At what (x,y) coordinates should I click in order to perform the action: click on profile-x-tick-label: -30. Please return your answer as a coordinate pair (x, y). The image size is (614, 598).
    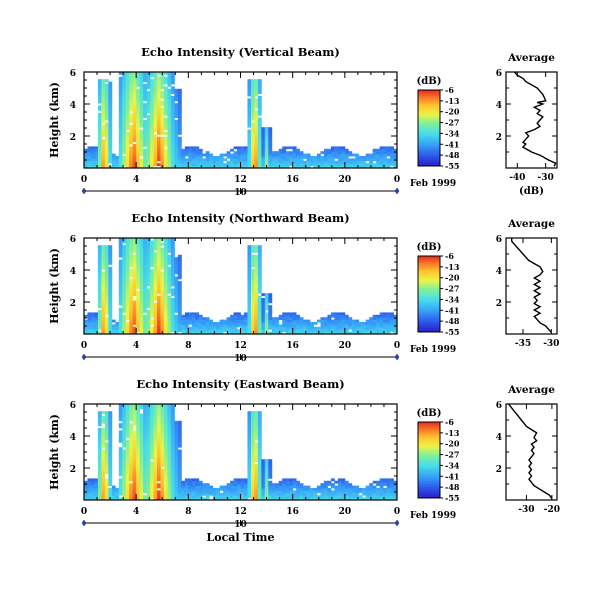
    Looking at the image, I should click on (546, 178).